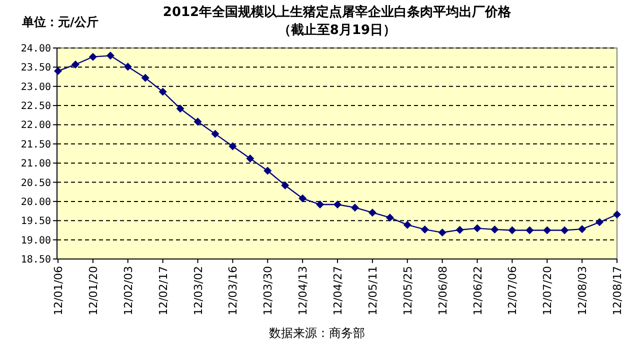 This screenshot has height=343, width=634. What do you see at coordinates (35, 126) in the screenshot?
I see `y-tick-label: 22.00` at bounding box center [35, 126].